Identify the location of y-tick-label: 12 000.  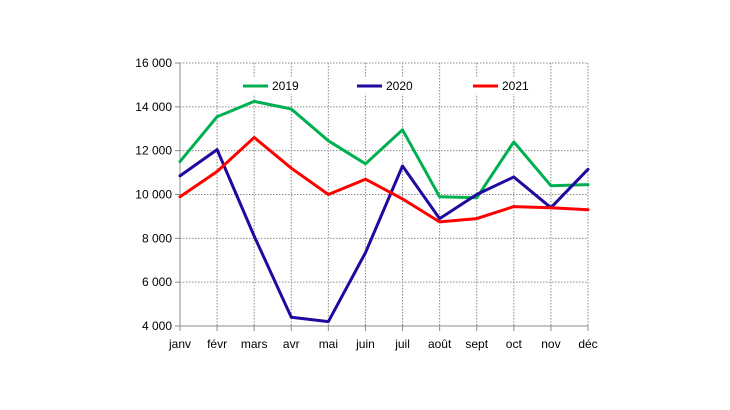
(153, 151).